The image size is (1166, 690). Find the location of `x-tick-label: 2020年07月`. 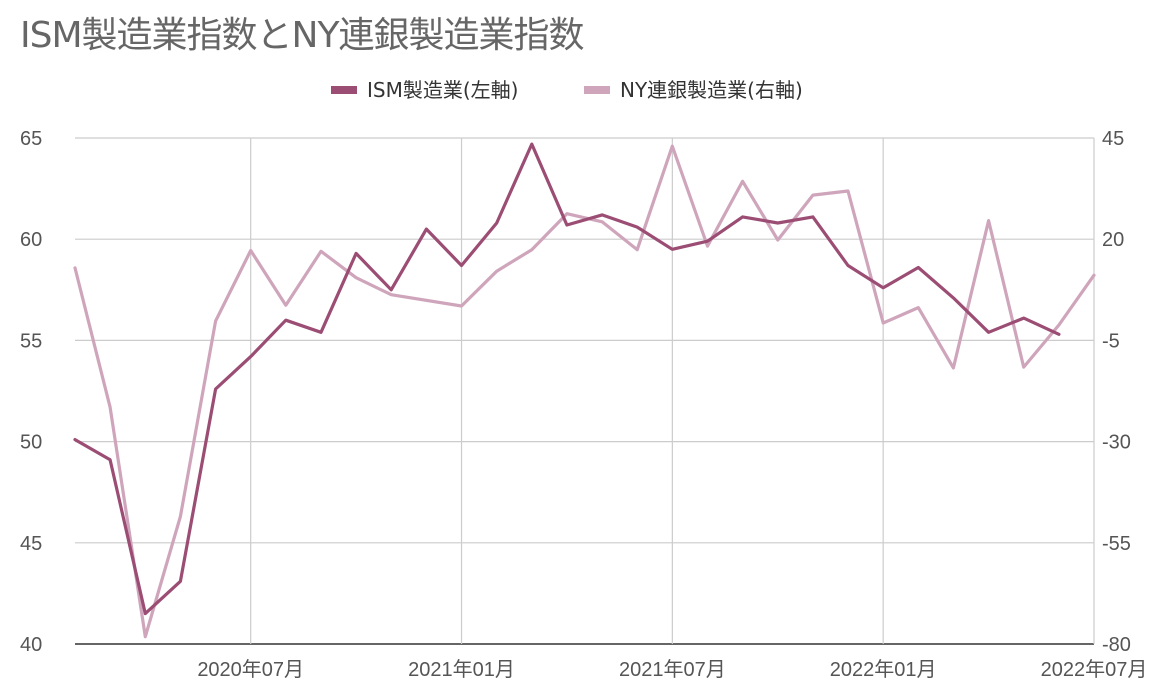

x-tick-label: 2020年07月 is located at coordinates (250, 669).